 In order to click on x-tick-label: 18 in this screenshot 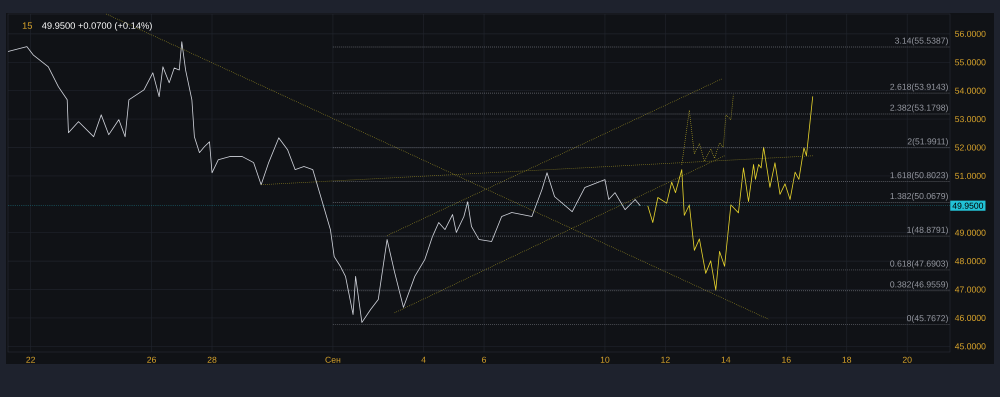, I will do `click(847, 359)`.